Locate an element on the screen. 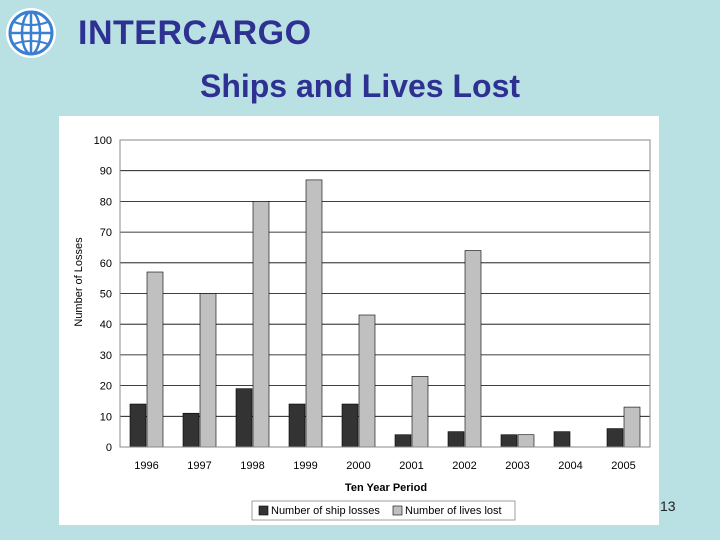  y-tick-label: 20 is located at coordinates (106, 387).